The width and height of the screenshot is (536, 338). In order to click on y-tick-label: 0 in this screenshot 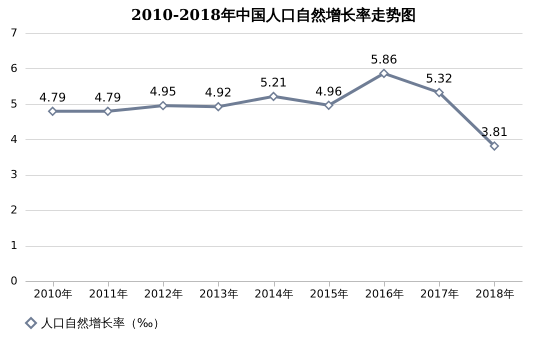, I will do `click(14, 281)`.